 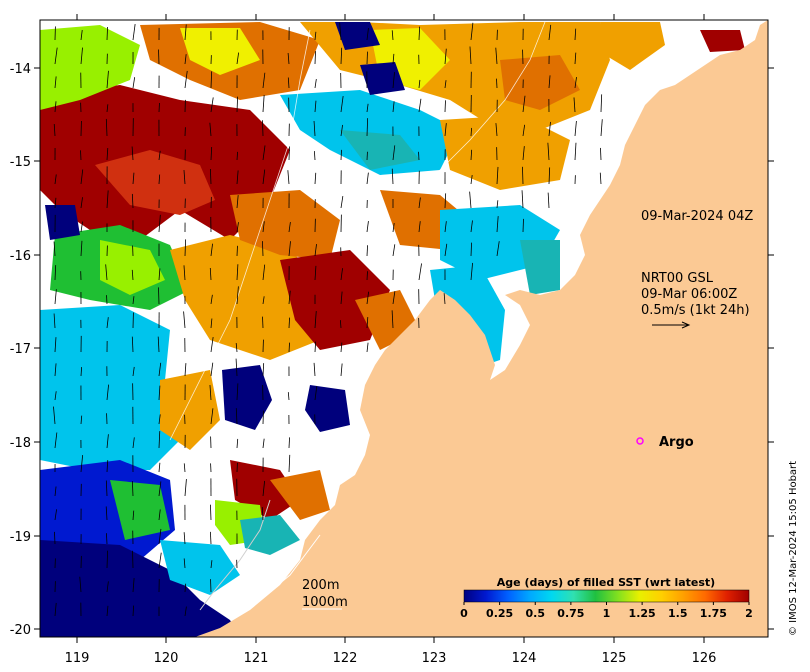 What do you see at coordinates (115, 387) in the screenshot?
I see `sst-patch-cyan` at bounding box center [115, 387].